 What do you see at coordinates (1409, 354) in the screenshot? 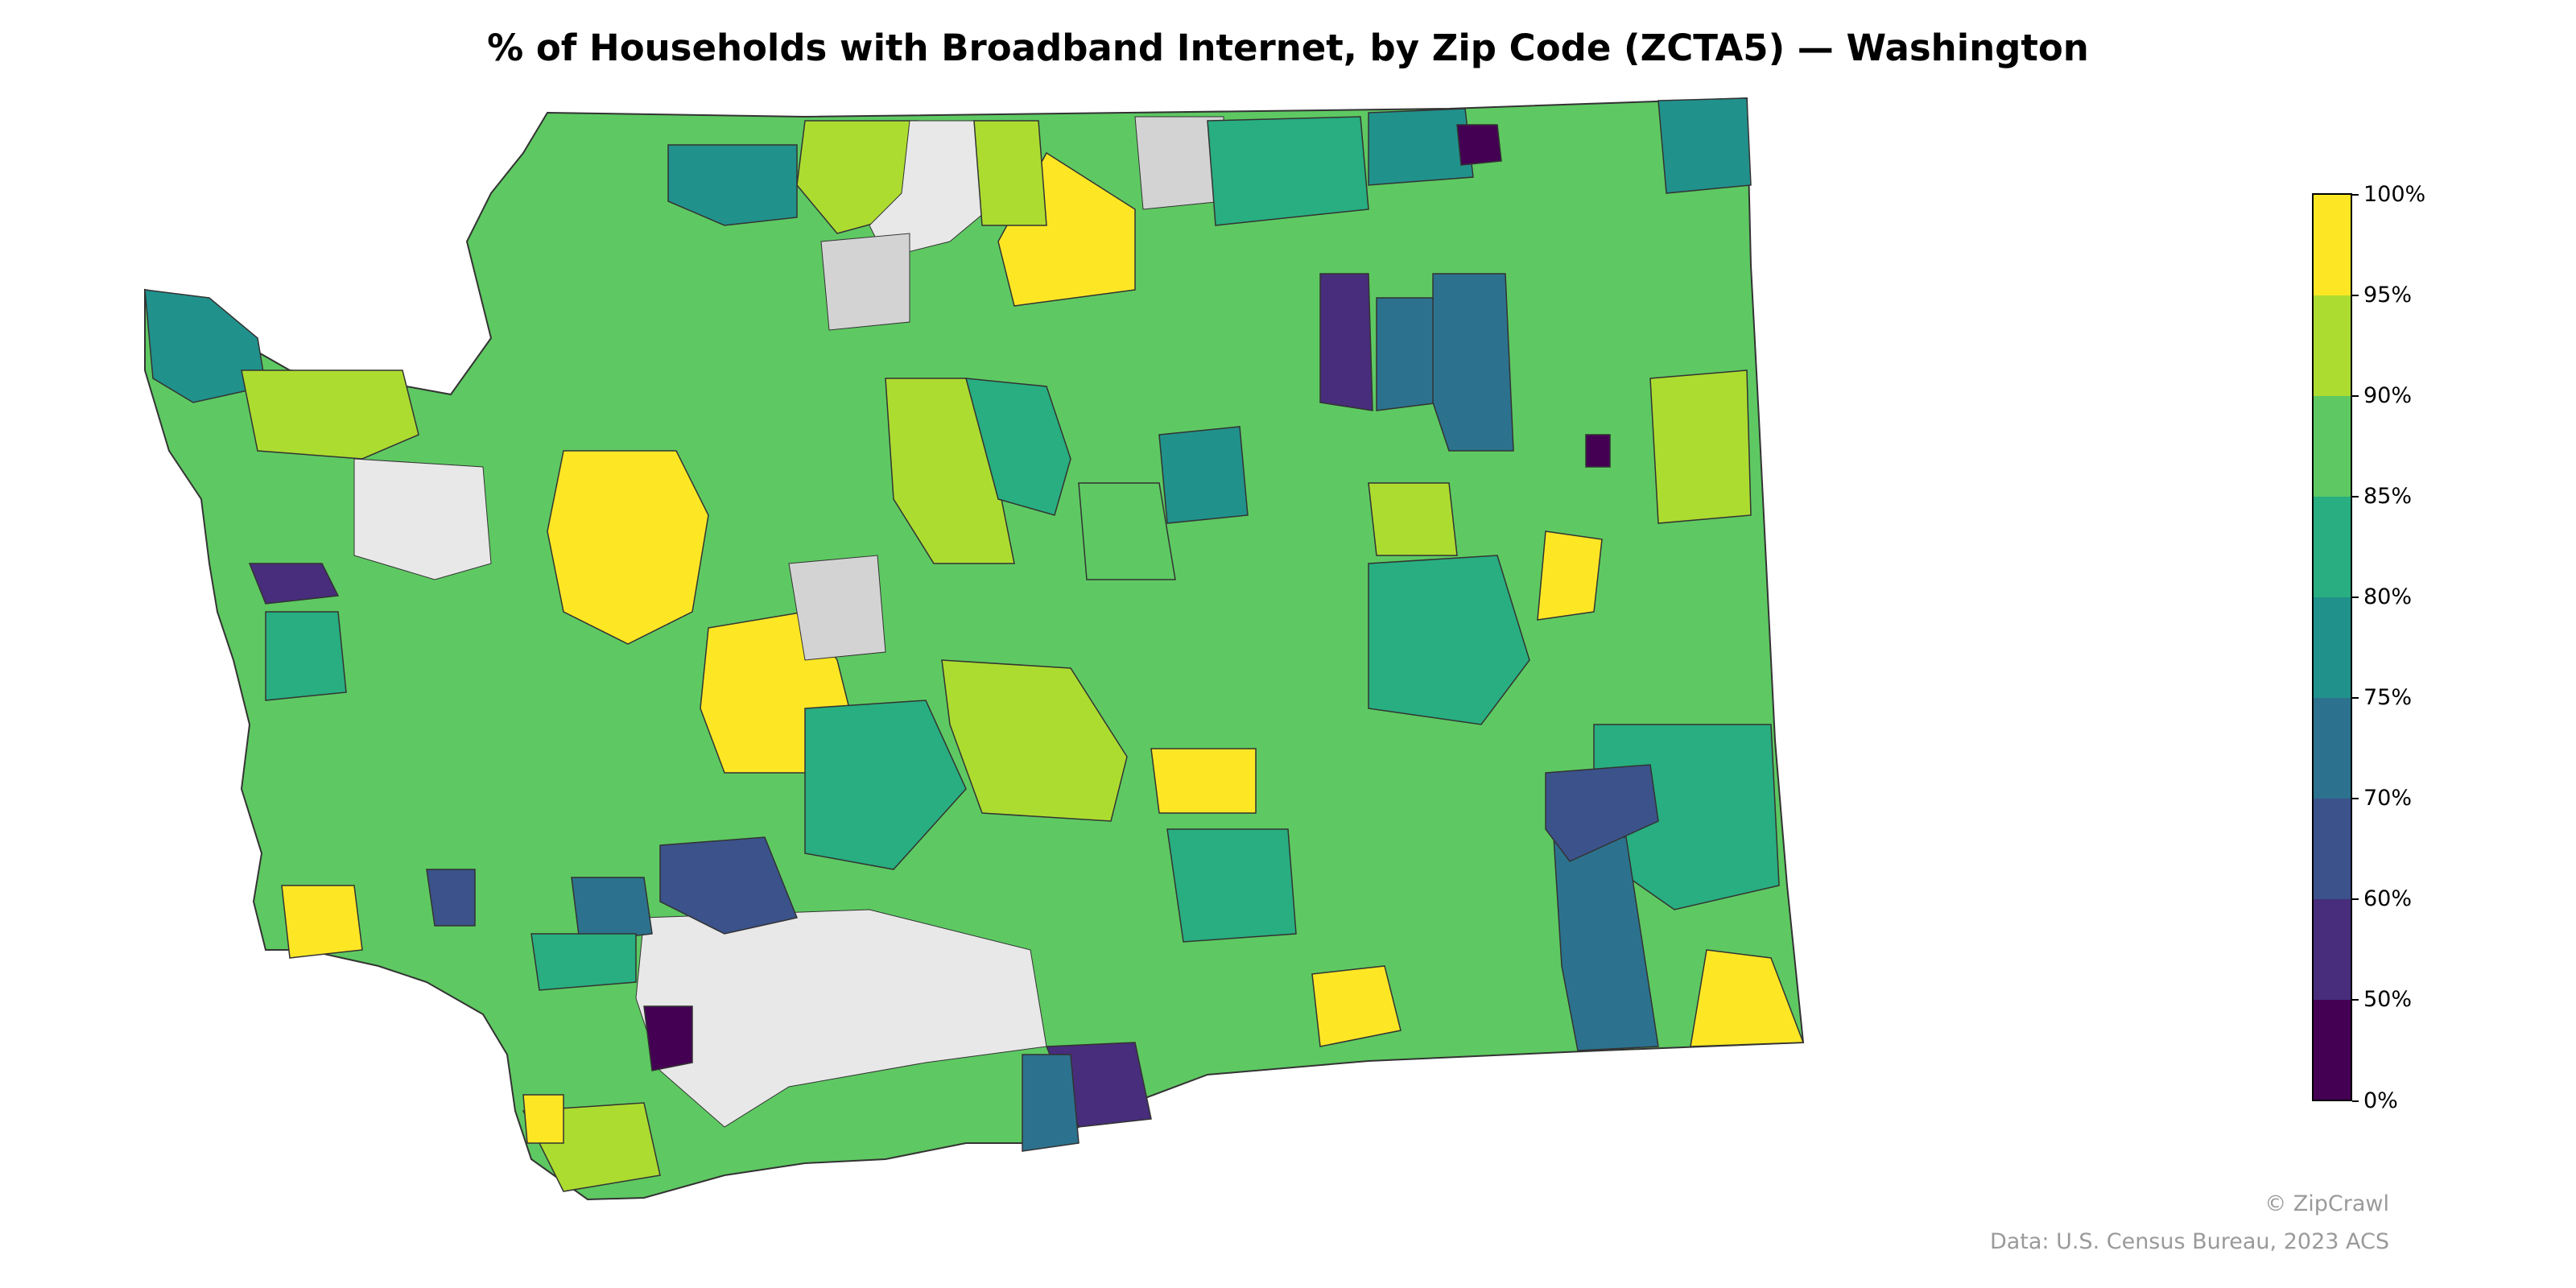
I see `region-stevens-blue` at bounding box center [1409, 354].